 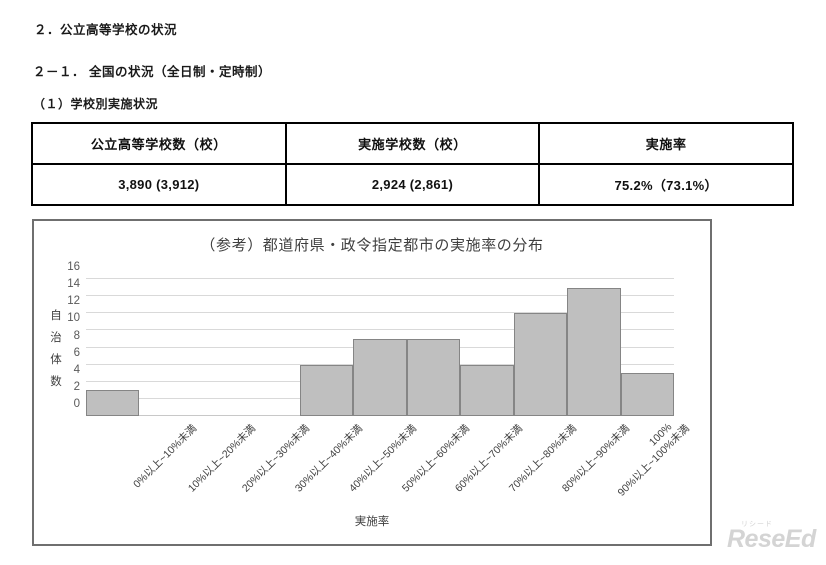 I want to click on y-axis-title-char: 自, so click(x=56, y=316).